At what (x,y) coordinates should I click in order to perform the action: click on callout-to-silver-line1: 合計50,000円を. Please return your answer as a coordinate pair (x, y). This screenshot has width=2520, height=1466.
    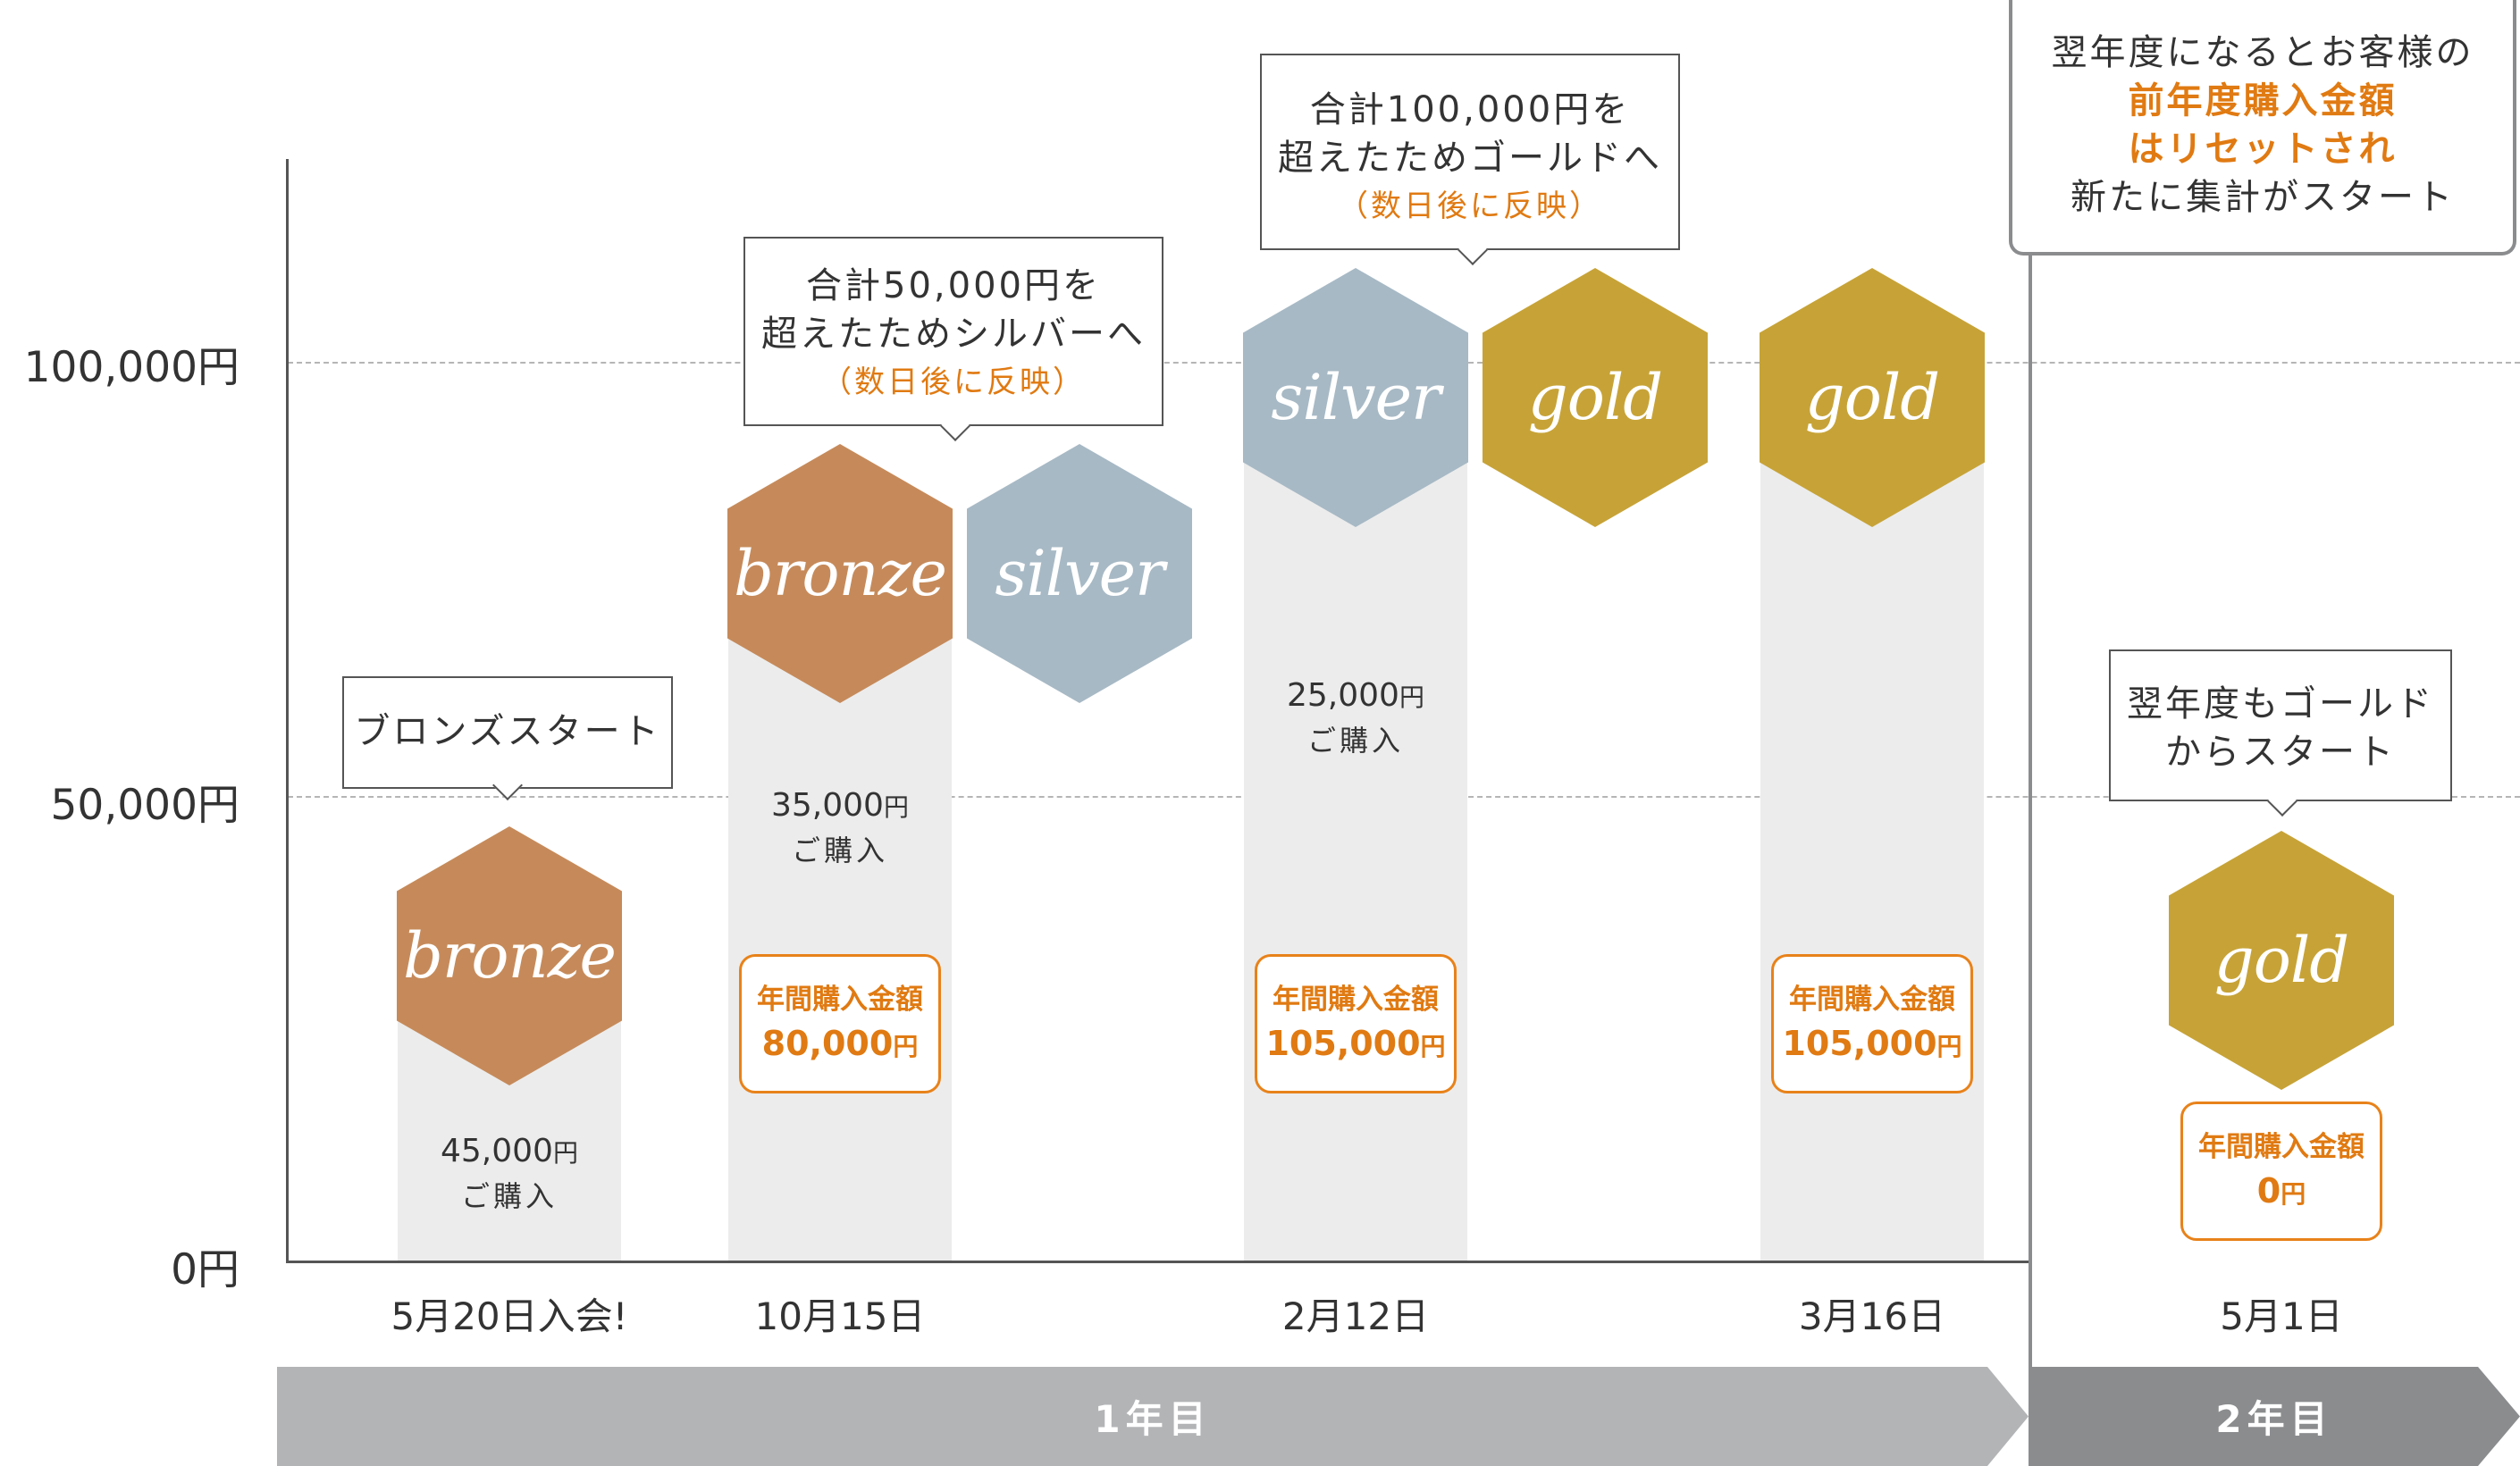
    Looking at the image, I should click on (953, 285).